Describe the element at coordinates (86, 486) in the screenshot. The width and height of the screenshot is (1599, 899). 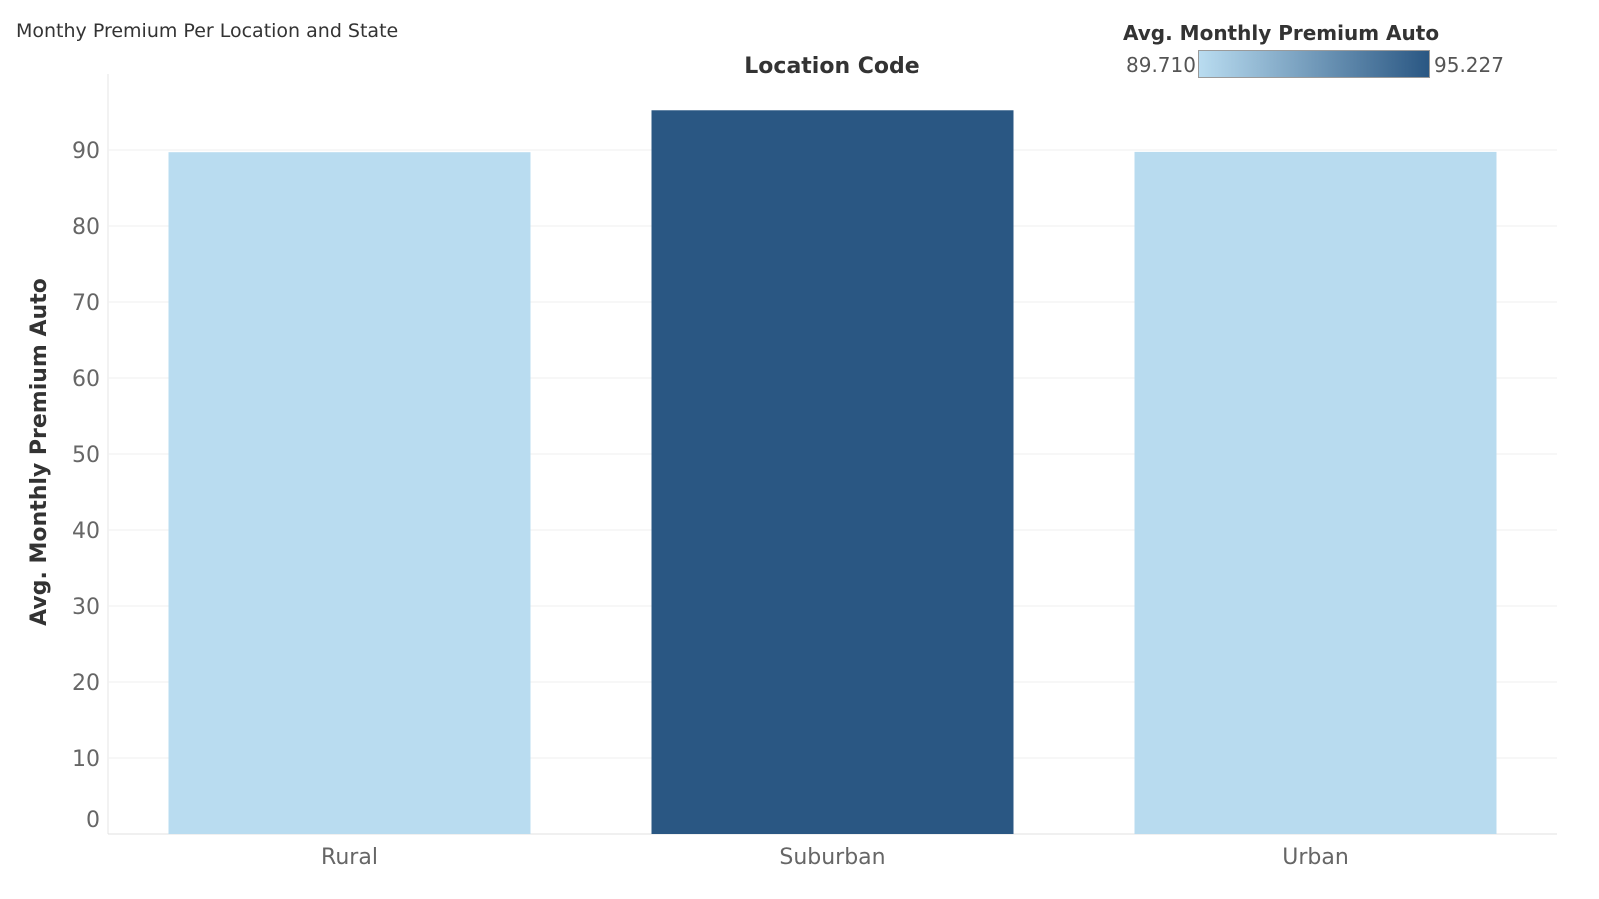
I see `y-axis-ticks: 0 10 20 30 40 50 60 70 80 90` at that location.